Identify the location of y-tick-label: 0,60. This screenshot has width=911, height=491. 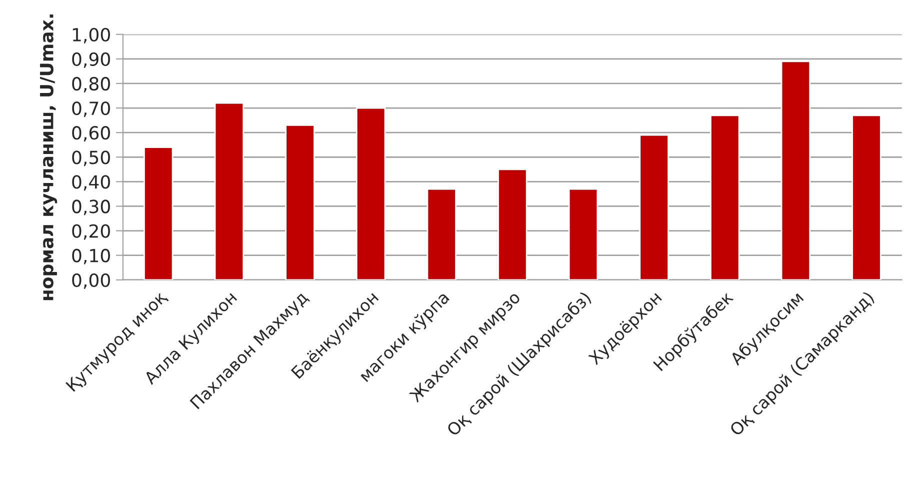
(91, 134).